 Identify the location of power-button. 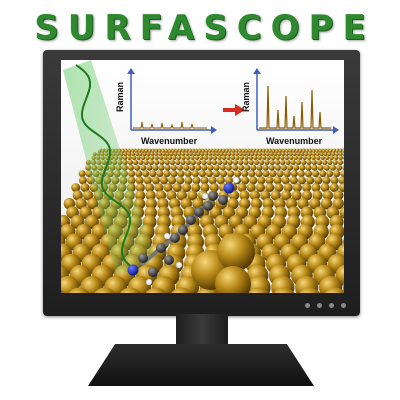
(343, 305).